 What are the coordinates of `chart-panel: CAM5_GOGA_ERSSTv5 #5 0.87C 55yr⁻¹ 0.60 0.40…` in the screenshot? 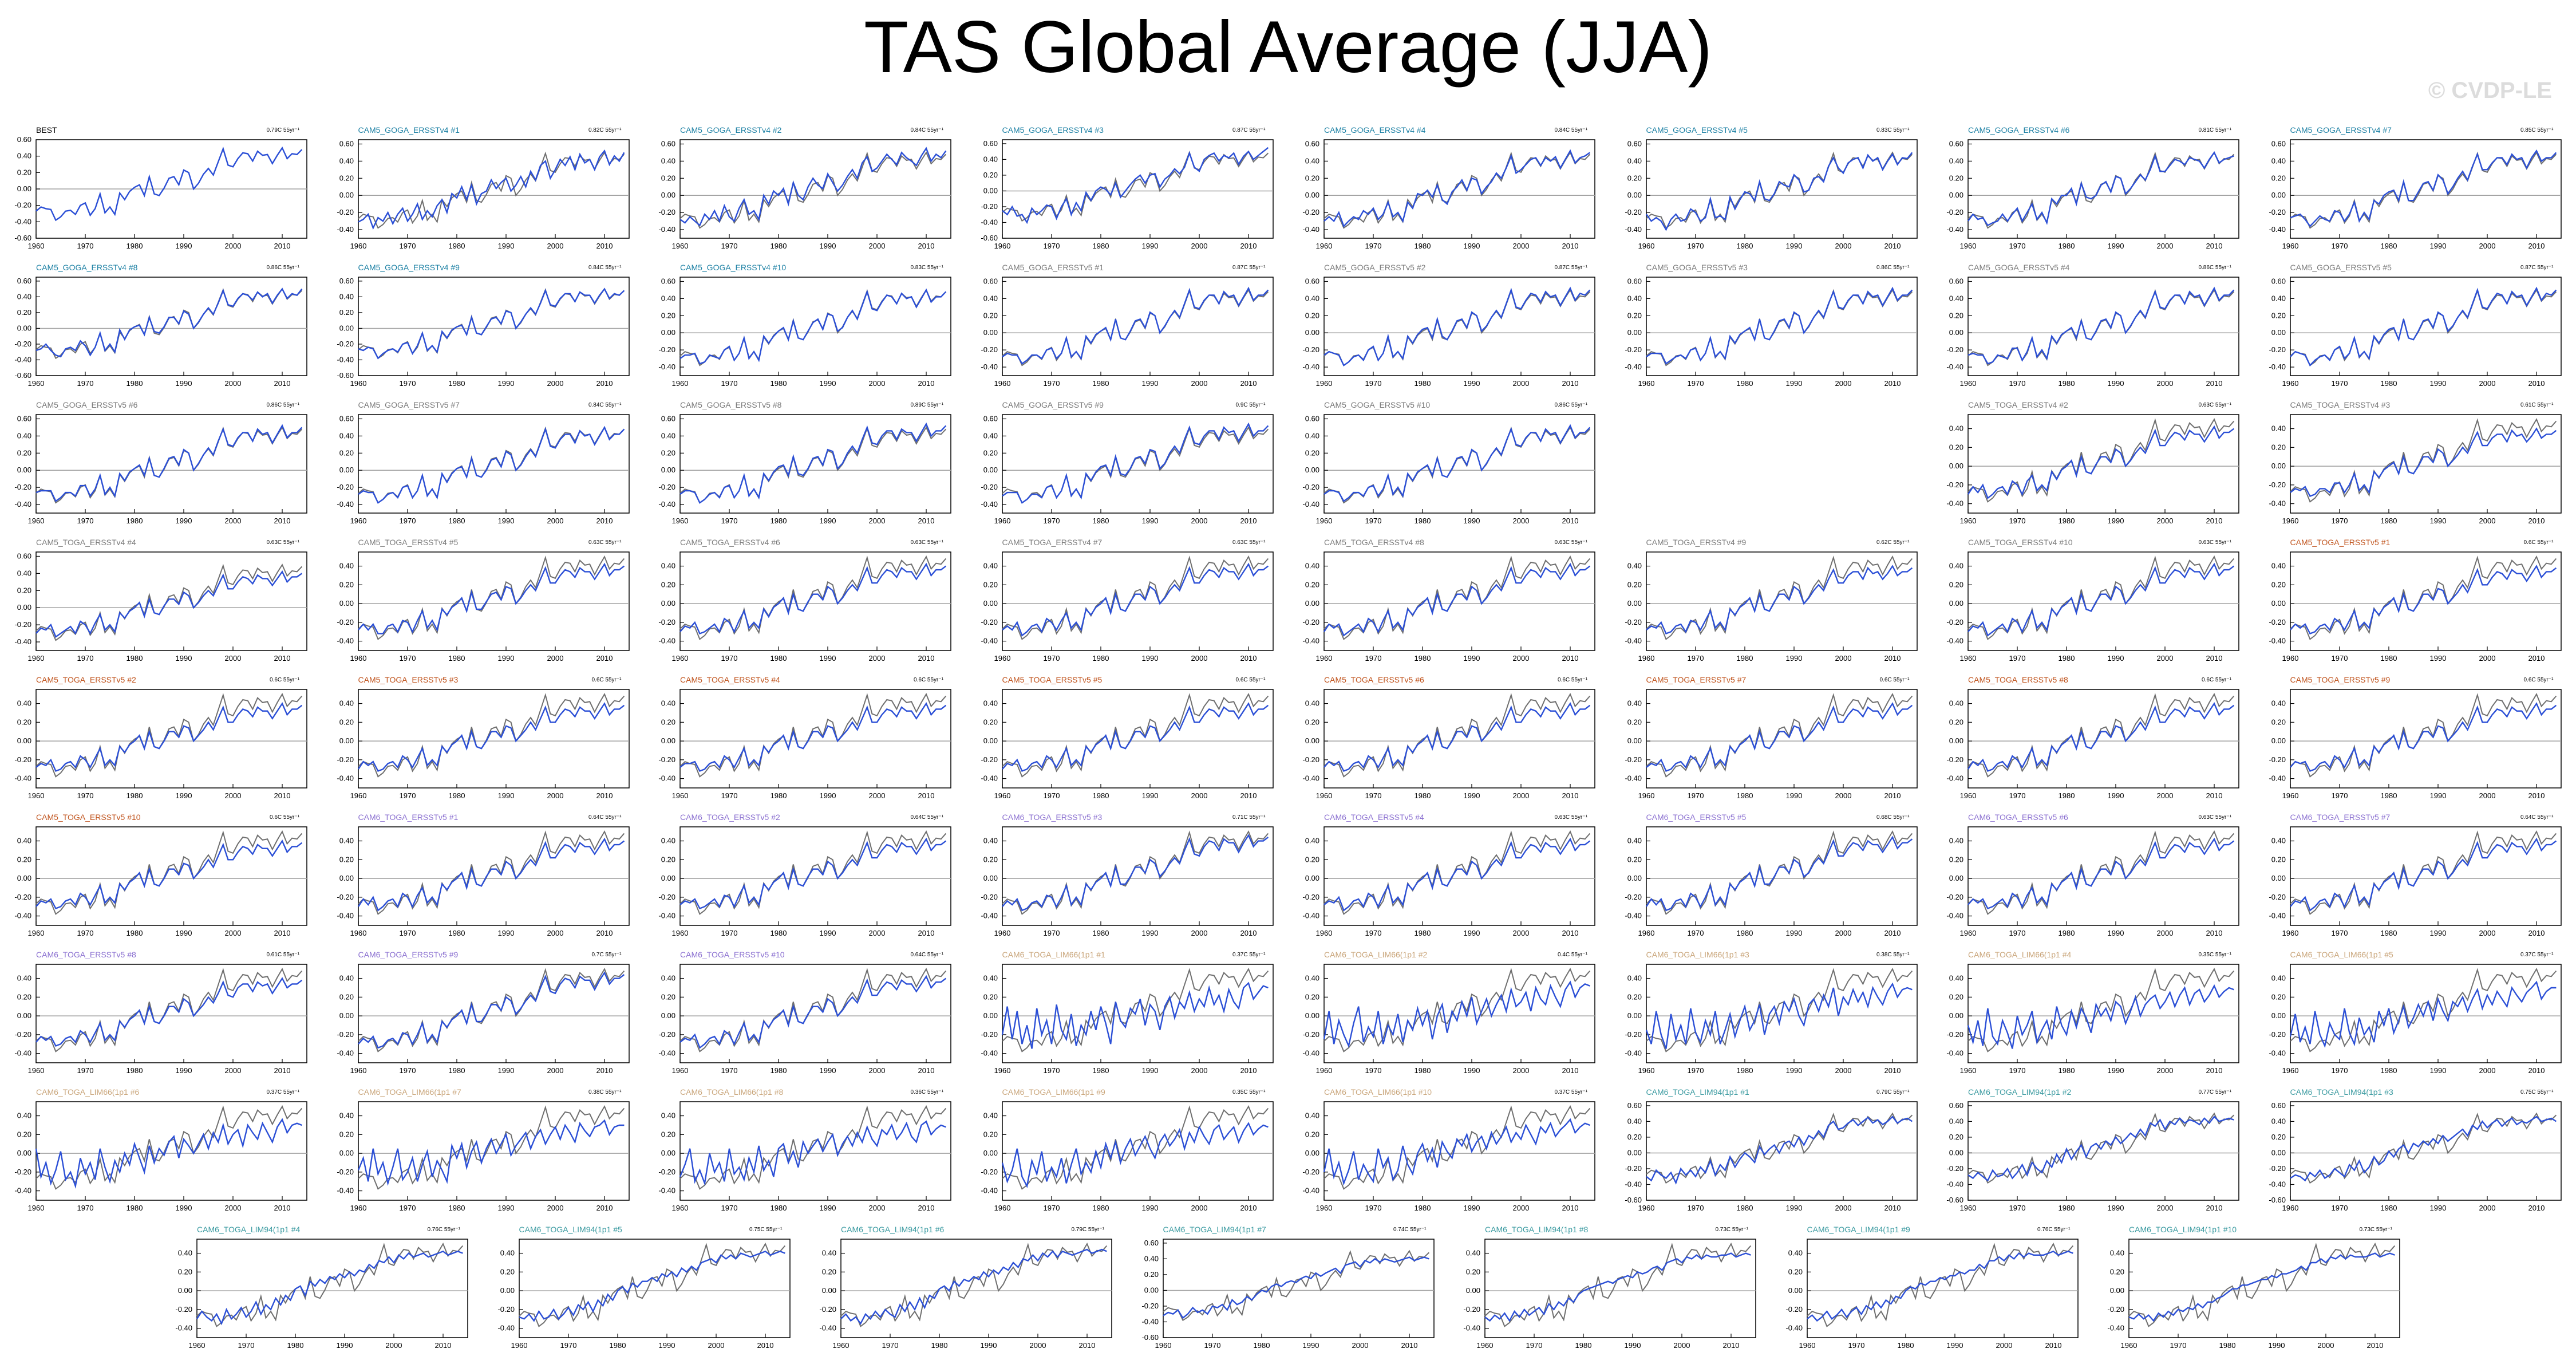 It's located at (2408, 327).